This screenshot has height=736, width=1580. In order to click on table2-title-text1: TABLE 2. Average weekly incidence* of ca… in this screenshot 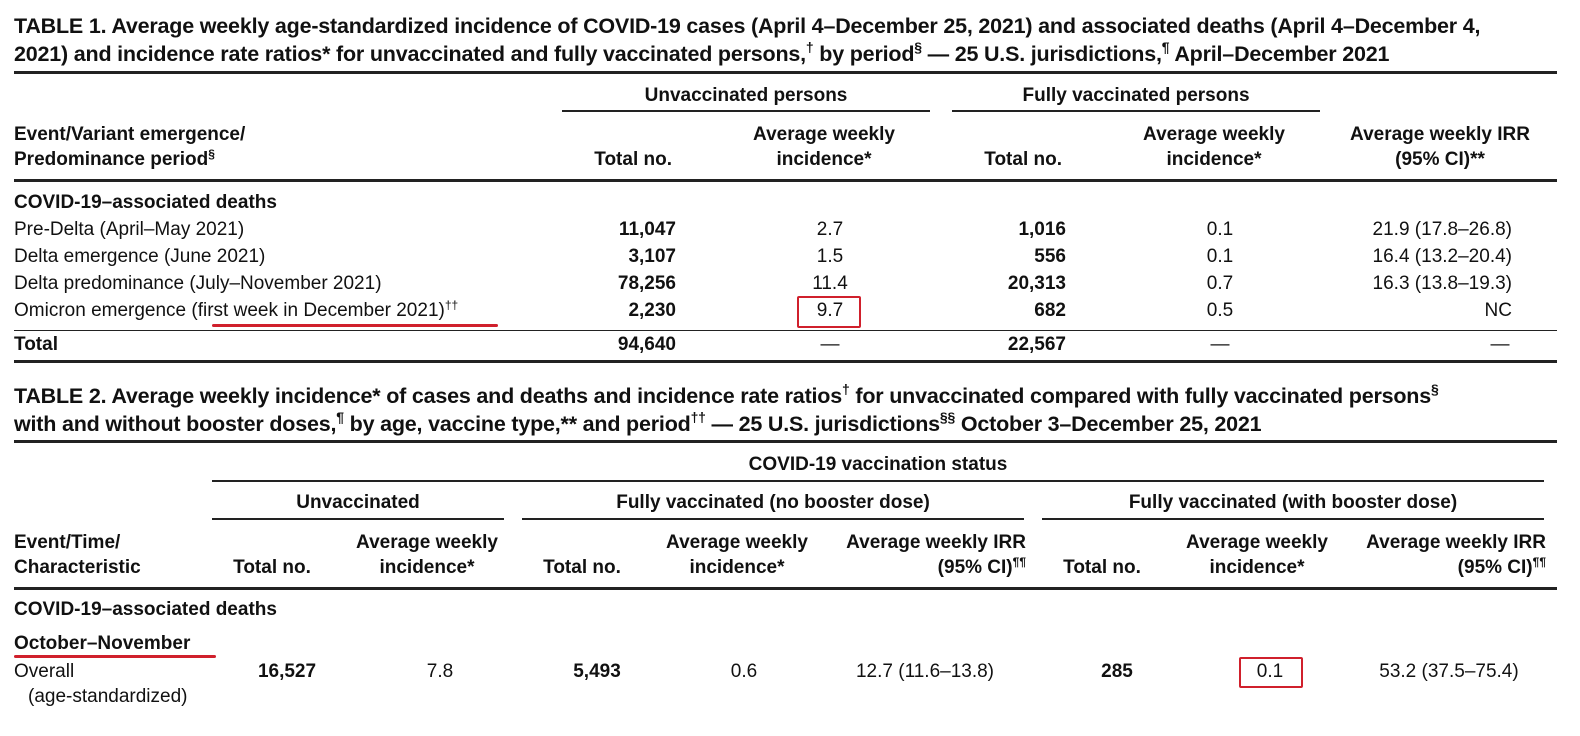, I will do `click(428, 396)`.